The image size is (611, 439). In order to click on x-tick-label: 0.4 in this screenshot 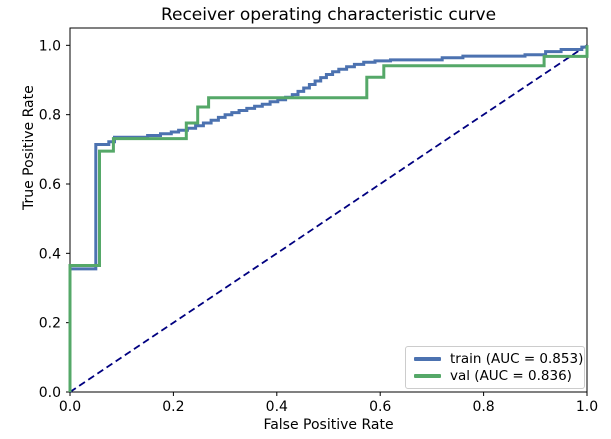, I will do `click(277, 407)`.